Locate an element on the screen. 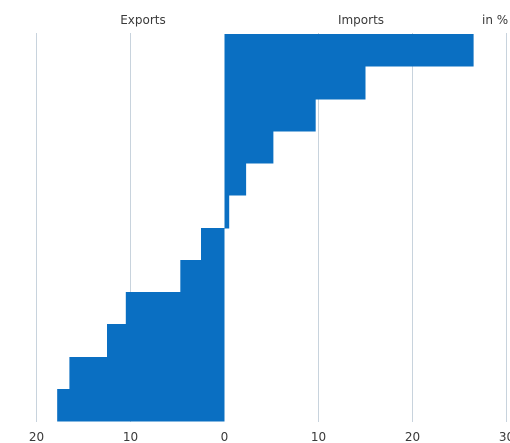 The image size is (510, 443). imports-header: Imports is located at coordinates (361, 20).